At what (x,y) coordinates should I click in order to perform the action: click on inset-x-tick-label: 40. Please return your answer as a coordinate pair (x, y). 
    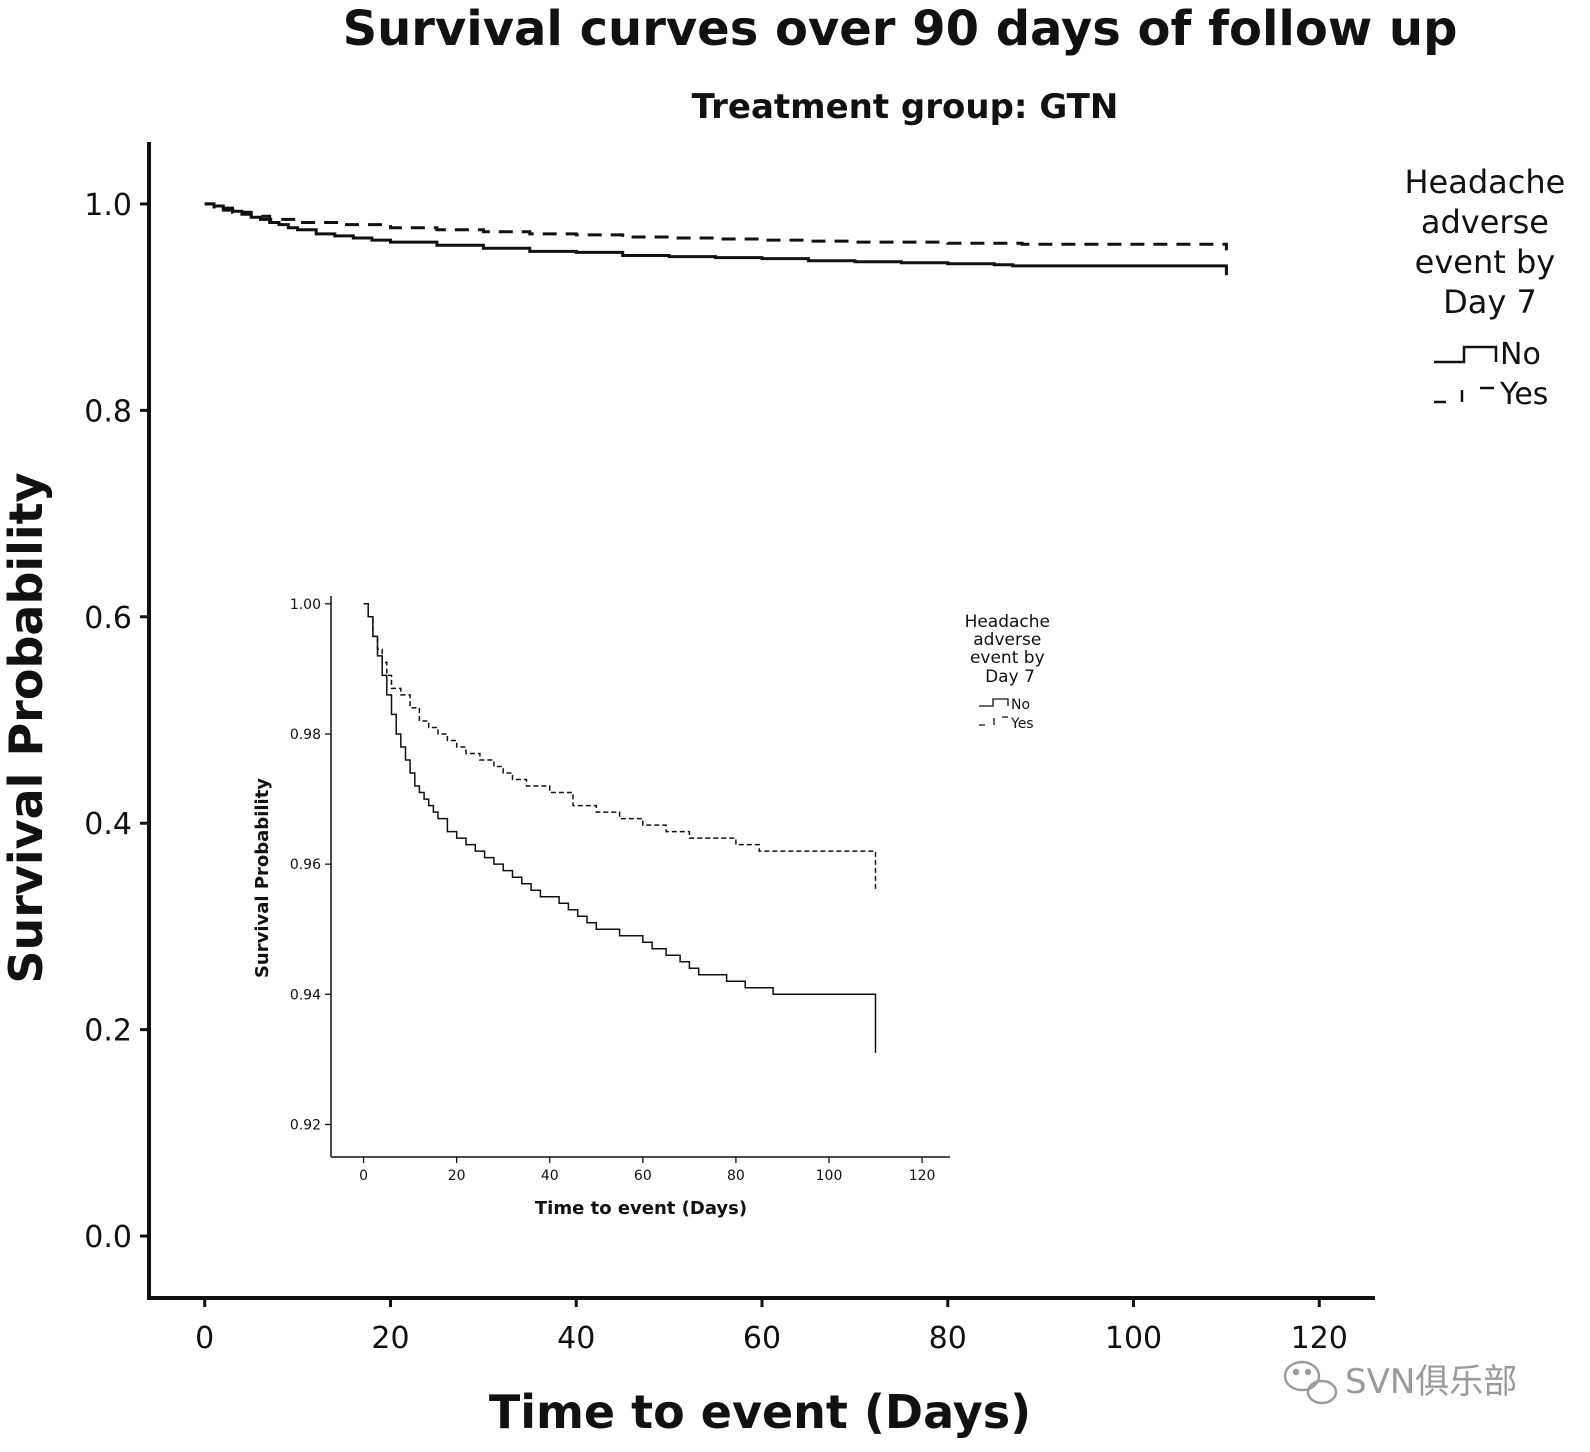
    Looking at the image, I should click on (550, 1176).